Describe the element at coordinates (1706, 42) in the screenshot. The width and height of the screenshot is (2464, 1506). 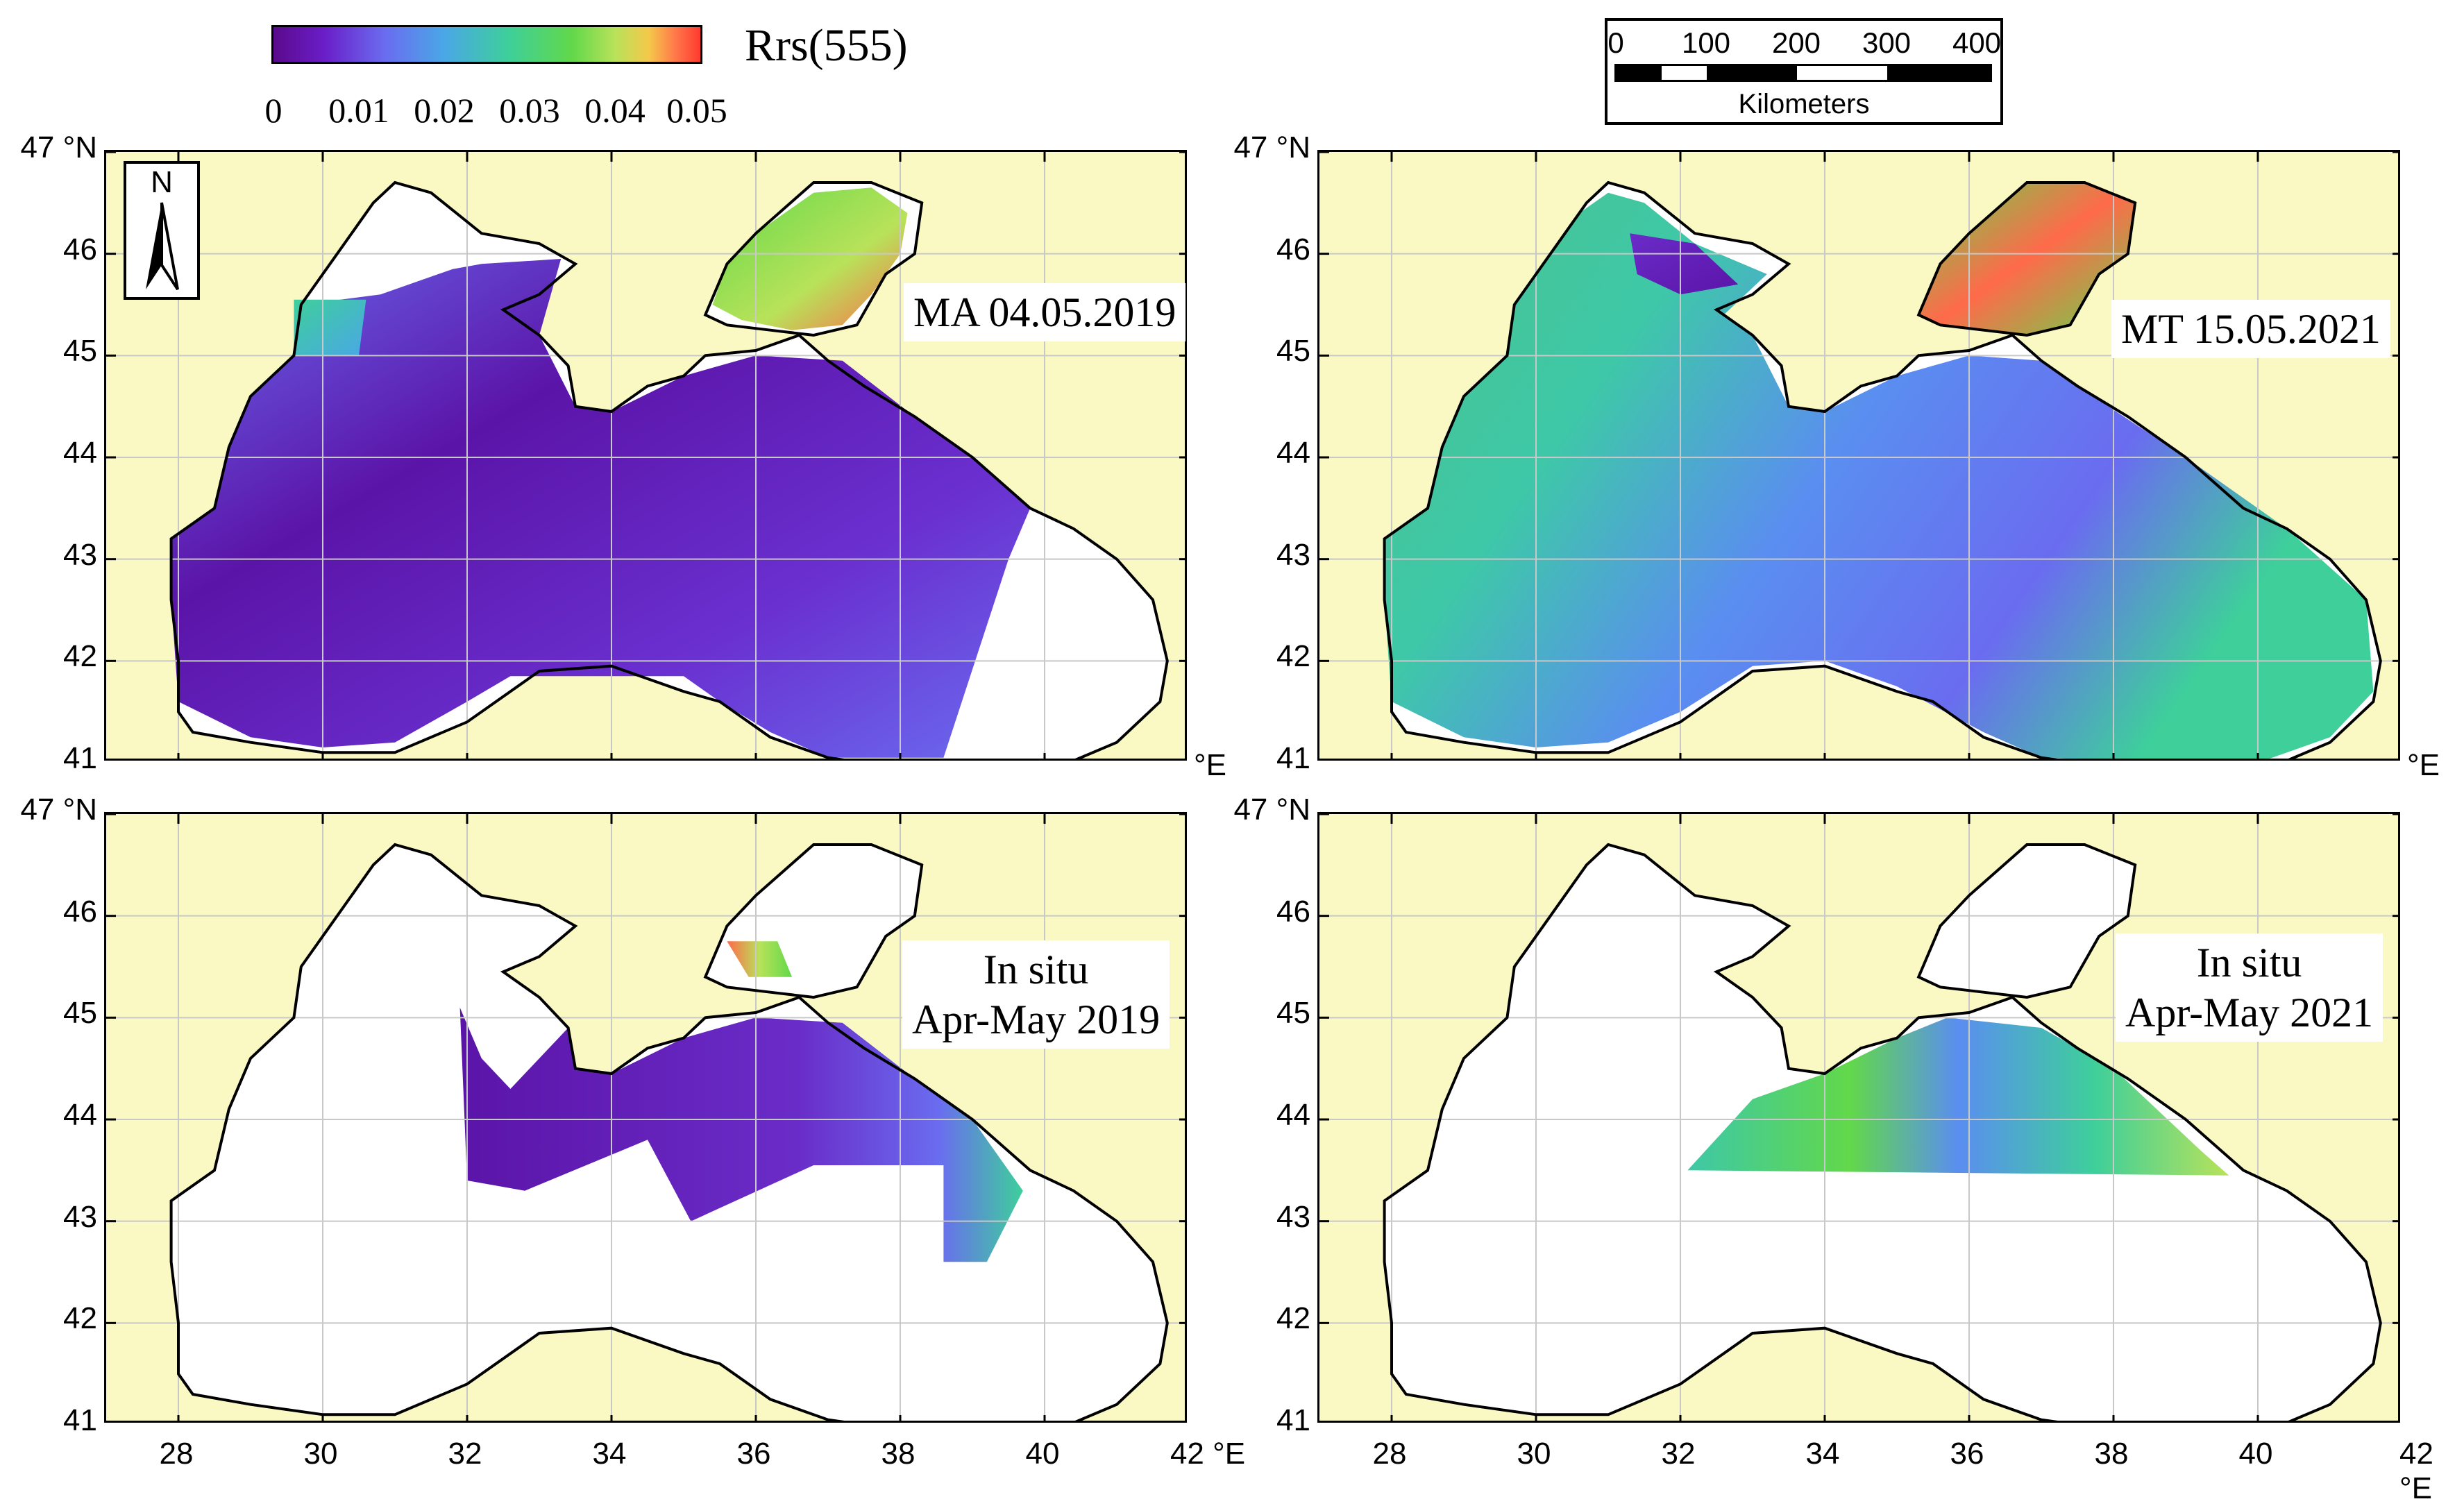
I see `scale-tick: 100` at that location.